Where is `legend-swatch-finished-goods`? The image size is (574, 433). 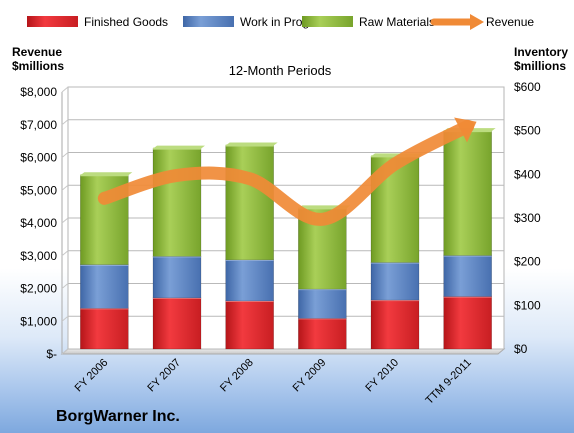 legend-swatch-finished-goods is located at coordinates (52, 21).